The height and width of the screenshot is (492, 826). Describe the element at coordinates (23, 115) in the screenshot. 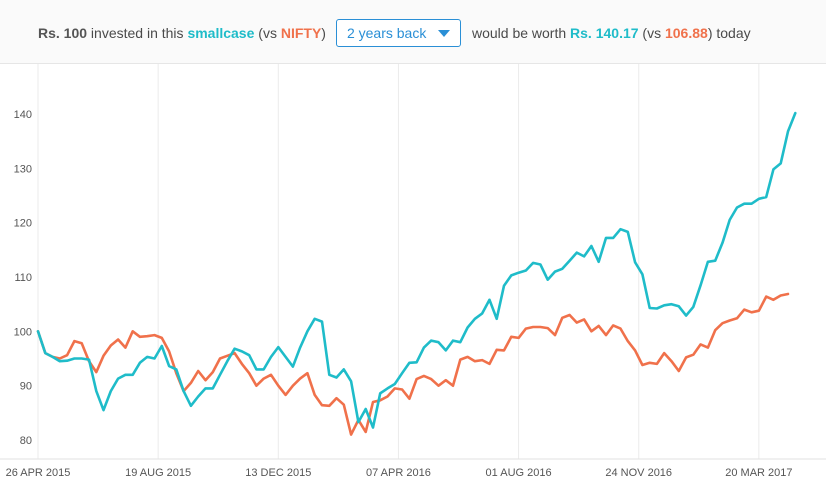

I see `y-tick-label: 140` at that location.